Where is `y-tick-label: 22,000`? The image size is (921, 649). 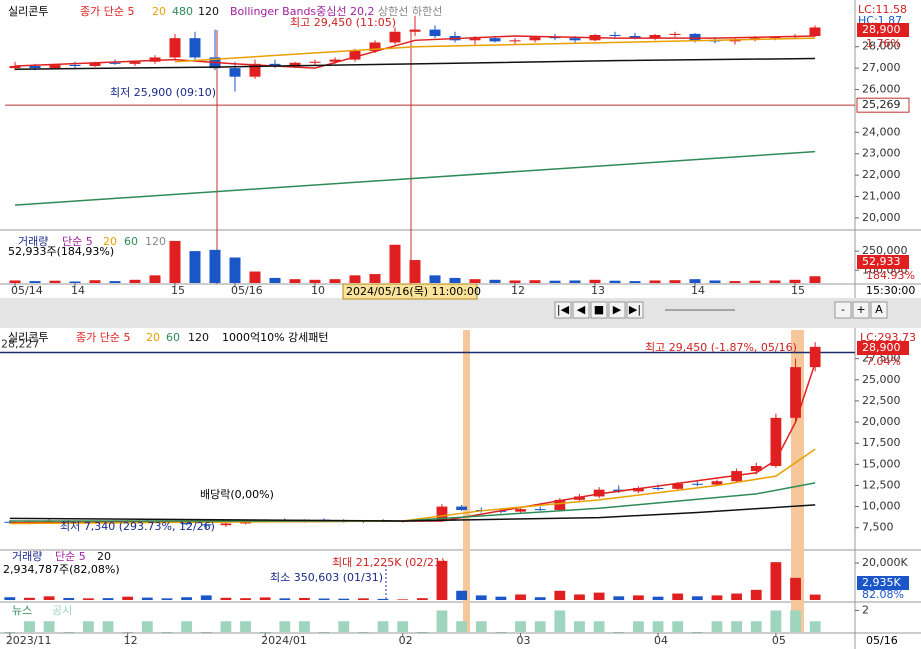 y-tick-label: 22,000 is located at coordinates (881, 174).